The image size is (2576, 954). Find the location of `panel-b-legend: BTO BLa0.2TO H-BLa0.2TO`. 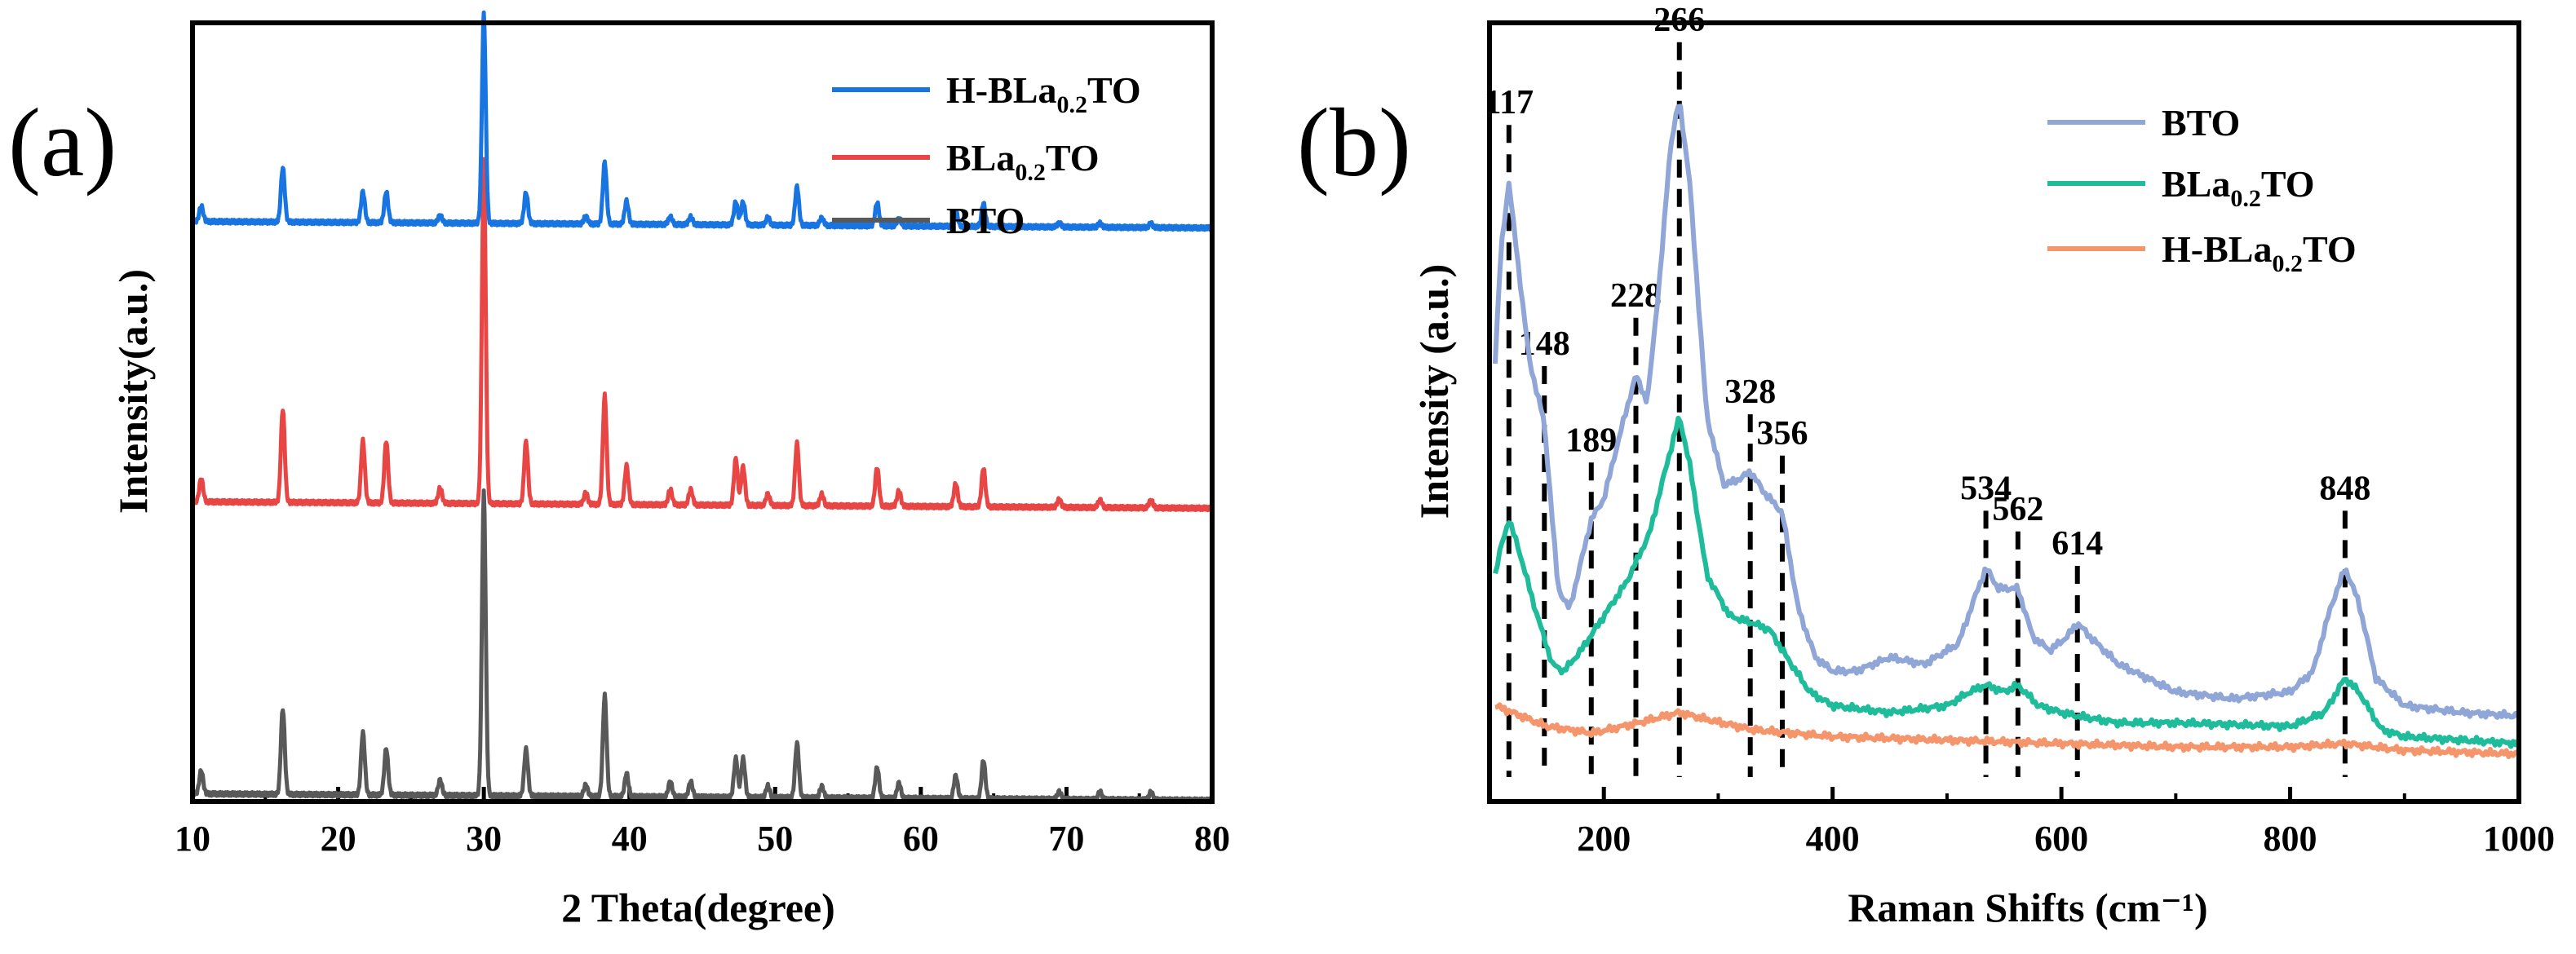

panel-b-legend: BTO BLa0.2TO H-BLa0.2TO is located at coordinates (2202, 189).